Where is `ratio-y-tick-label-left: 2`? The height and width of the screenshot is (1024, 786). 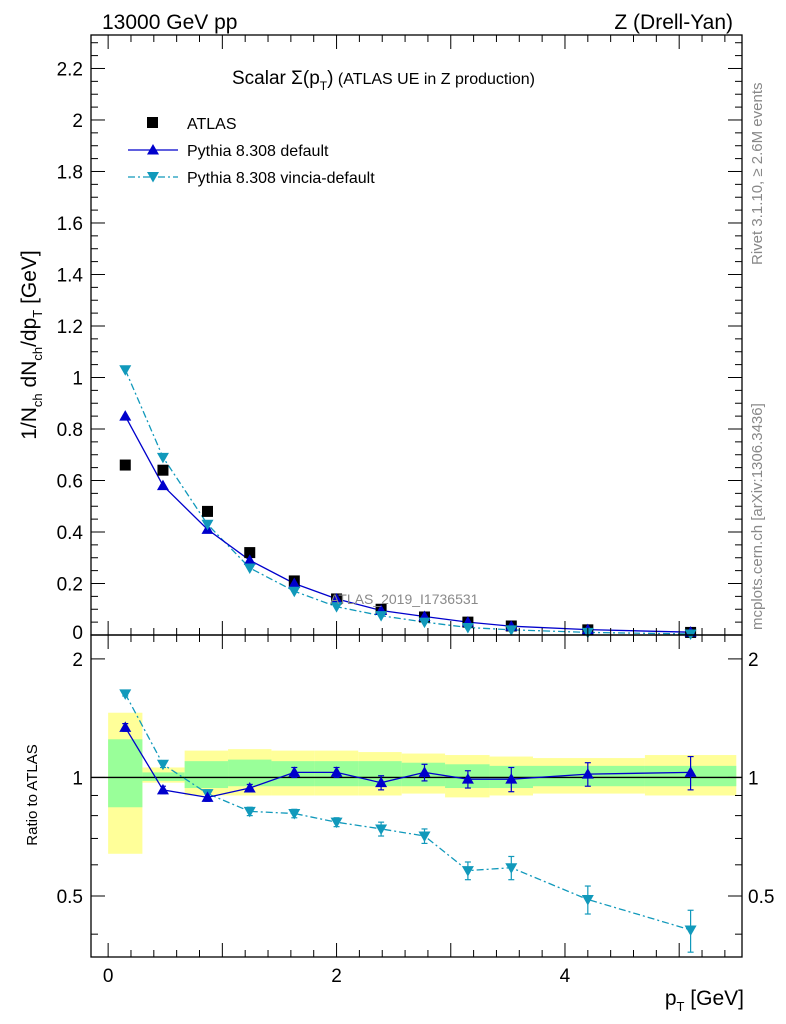 ratio-y-tick-label-left: 2 is located at coordinates (77, 660).